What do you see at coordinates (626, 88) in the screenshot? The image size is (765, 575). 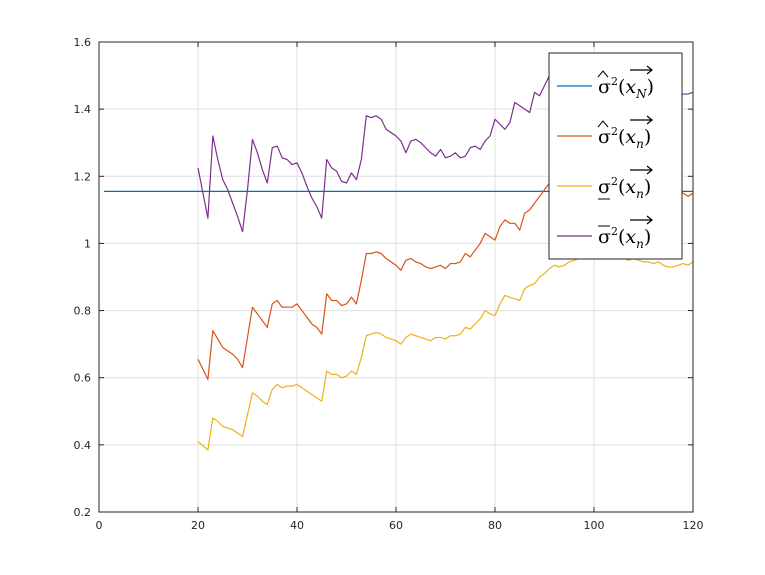 I see `svg-text: σ2(xN)` at bounding box center [626, 88].